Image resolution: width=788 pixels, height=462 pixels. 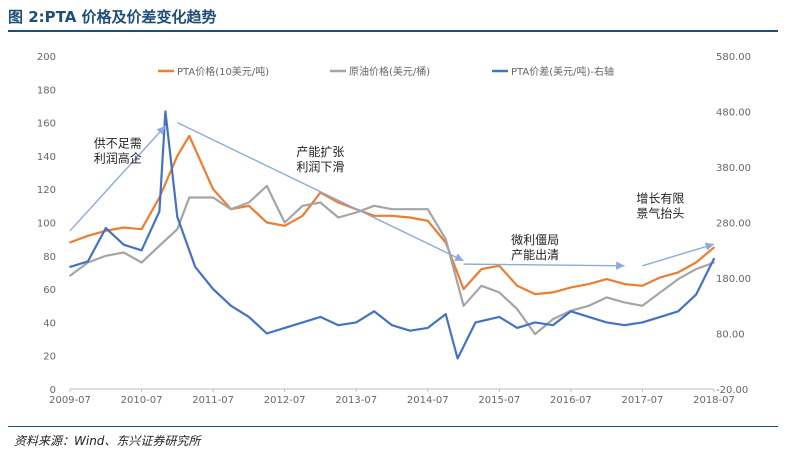 I want to click on source-note: 资料来源：Wind、东兴证券研究所, so click(x=107, y=441).